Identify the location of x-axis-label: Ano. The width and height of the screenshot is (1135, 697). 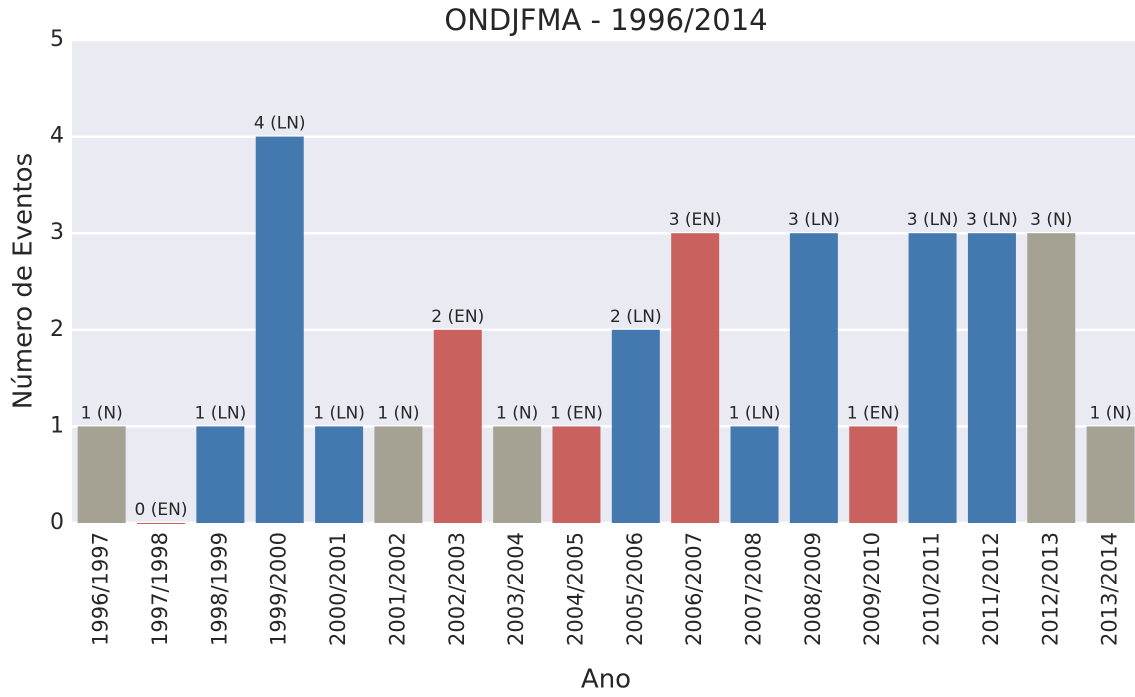
(606, 680).